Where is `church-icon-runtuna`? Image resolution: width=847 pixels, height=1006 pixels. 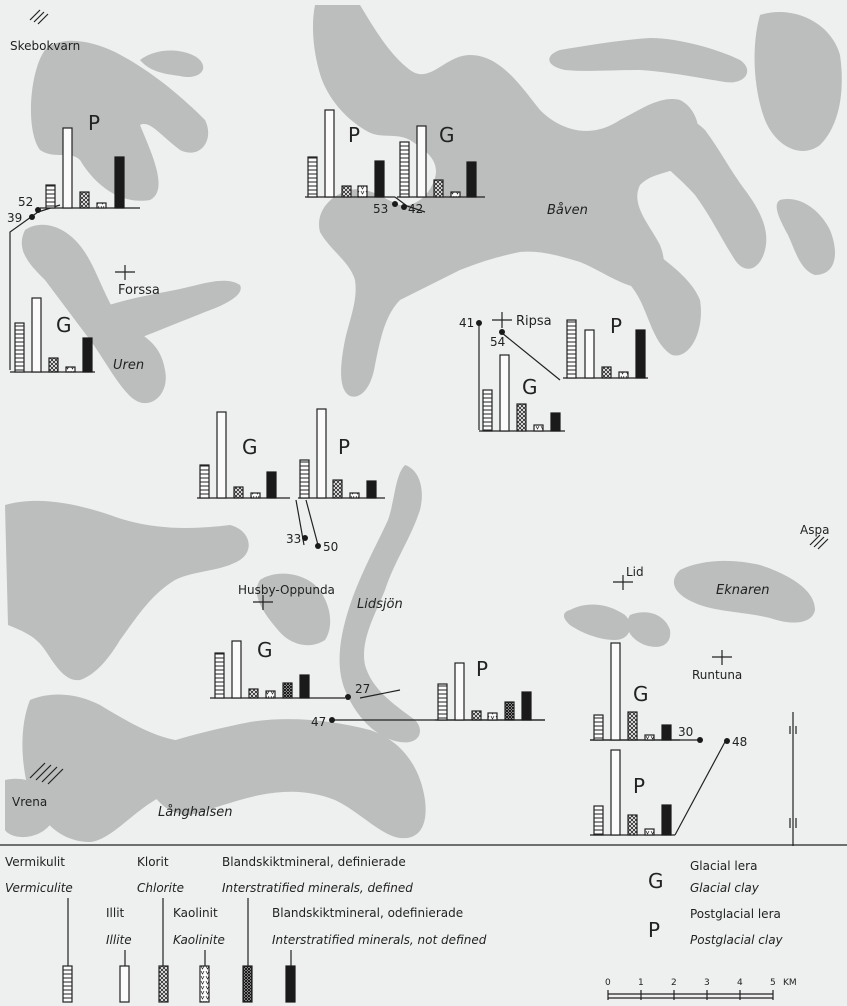
church-icon-runtuna is located at coordinates (722, 657).